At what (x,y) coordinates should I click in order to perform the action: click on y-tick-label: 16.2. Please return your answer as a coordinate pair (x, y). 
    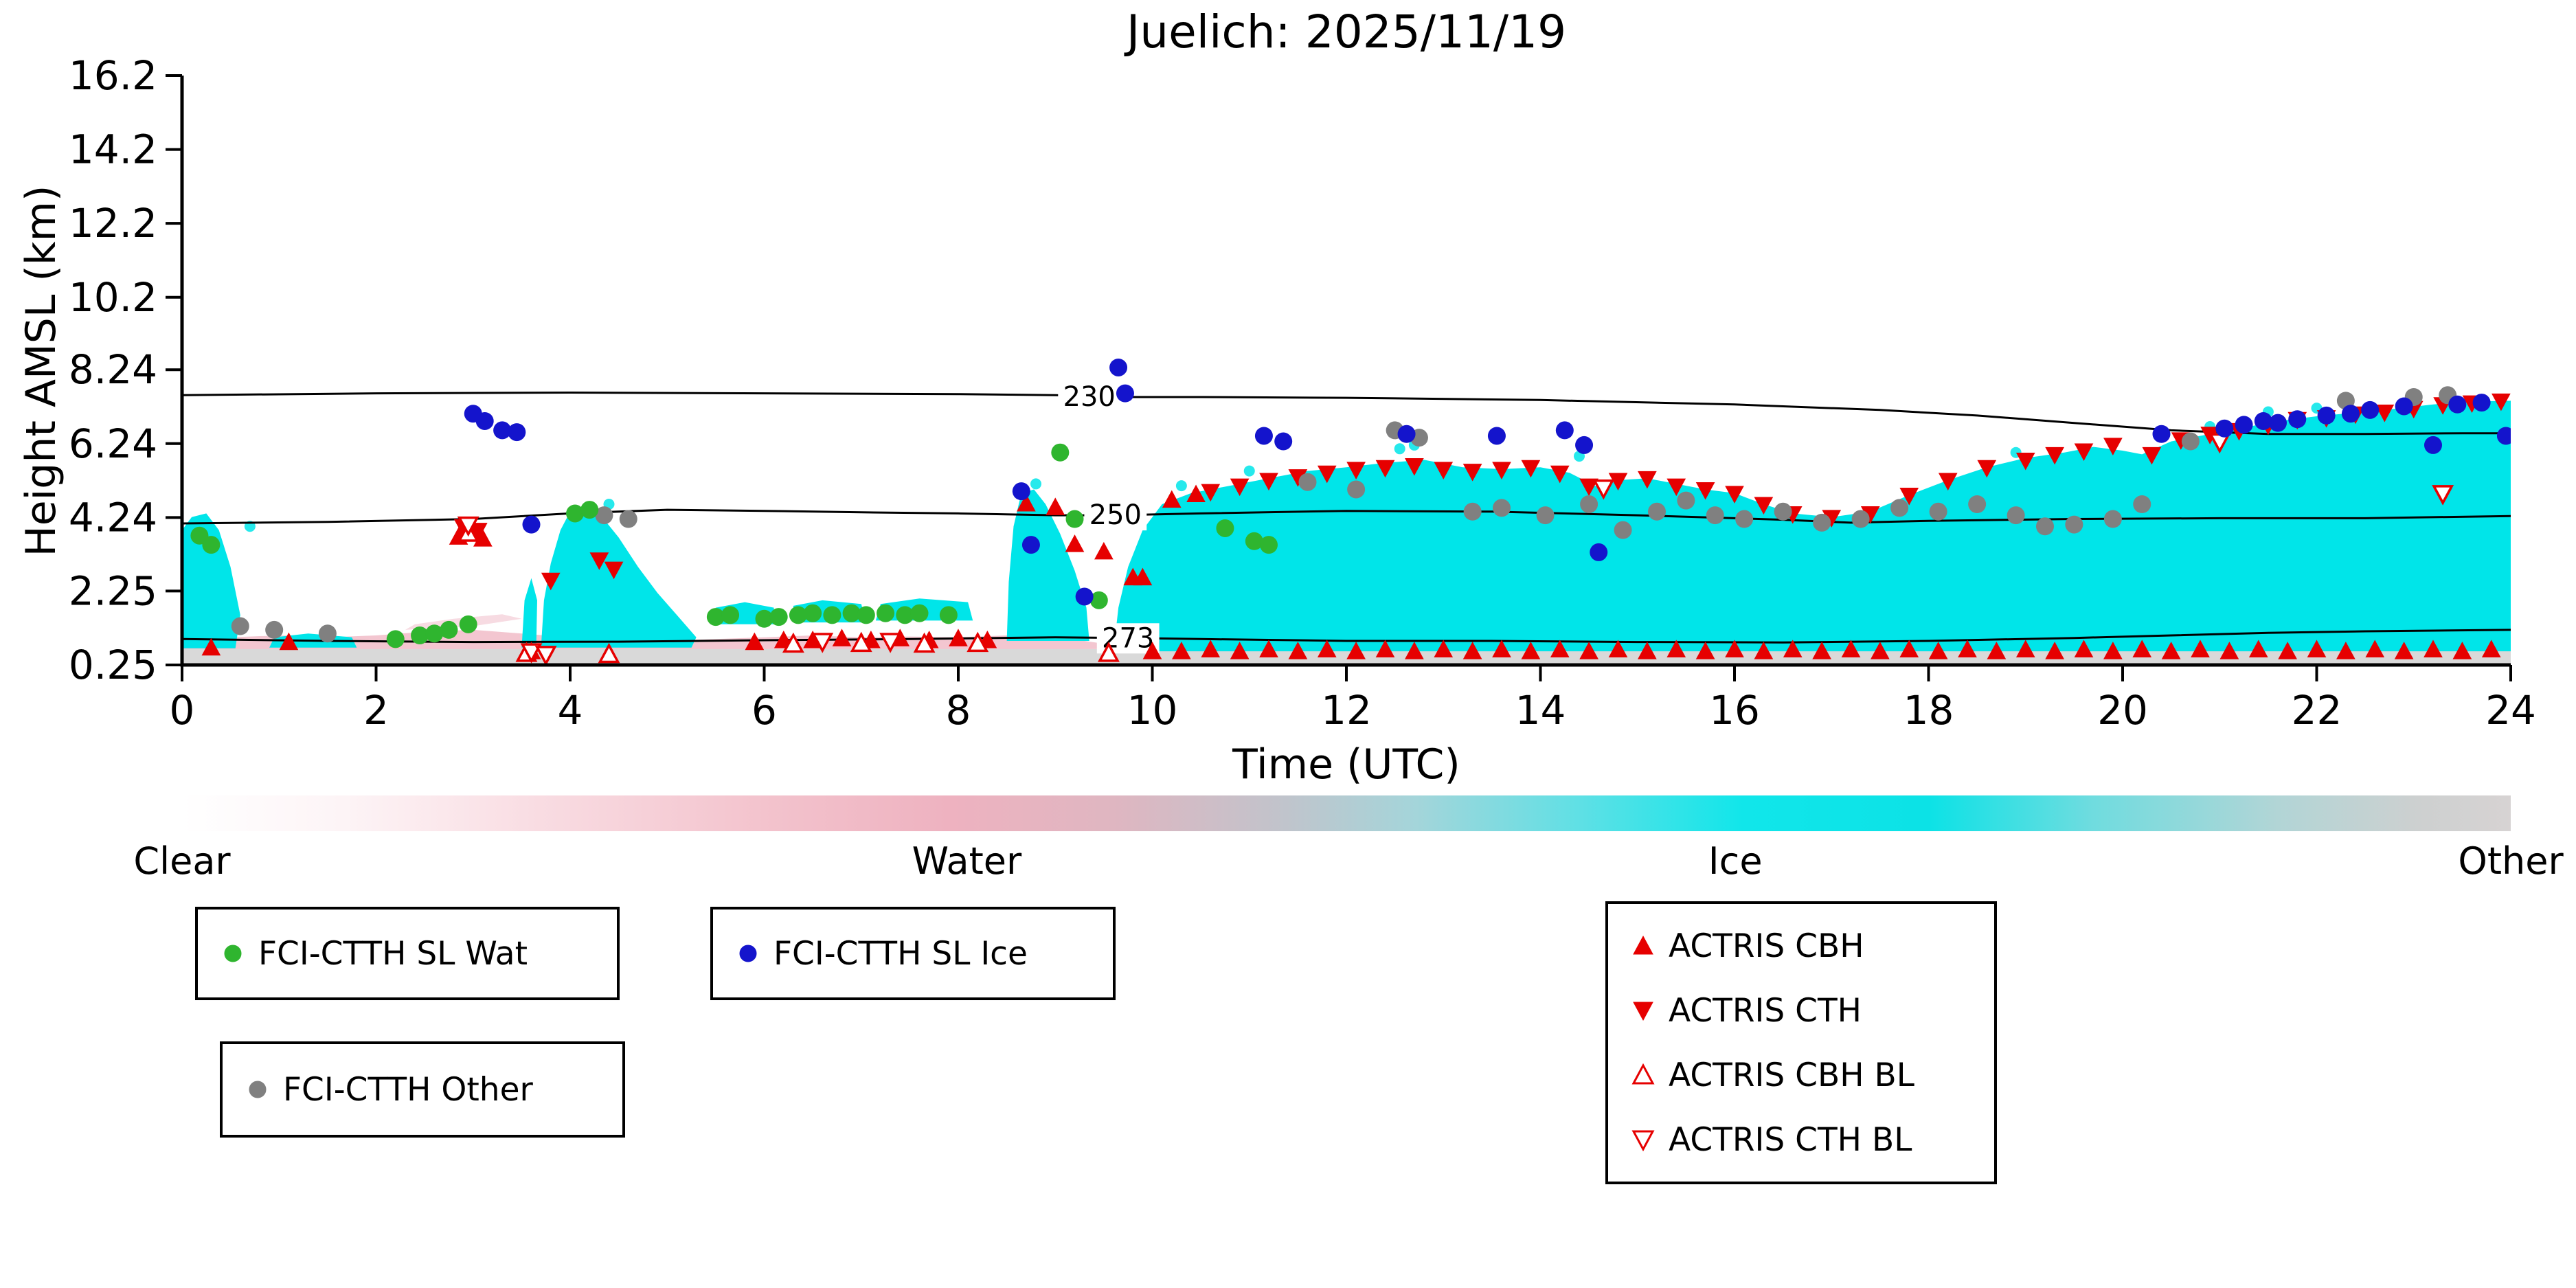
    Looking at the image, I should click on (113, 75).